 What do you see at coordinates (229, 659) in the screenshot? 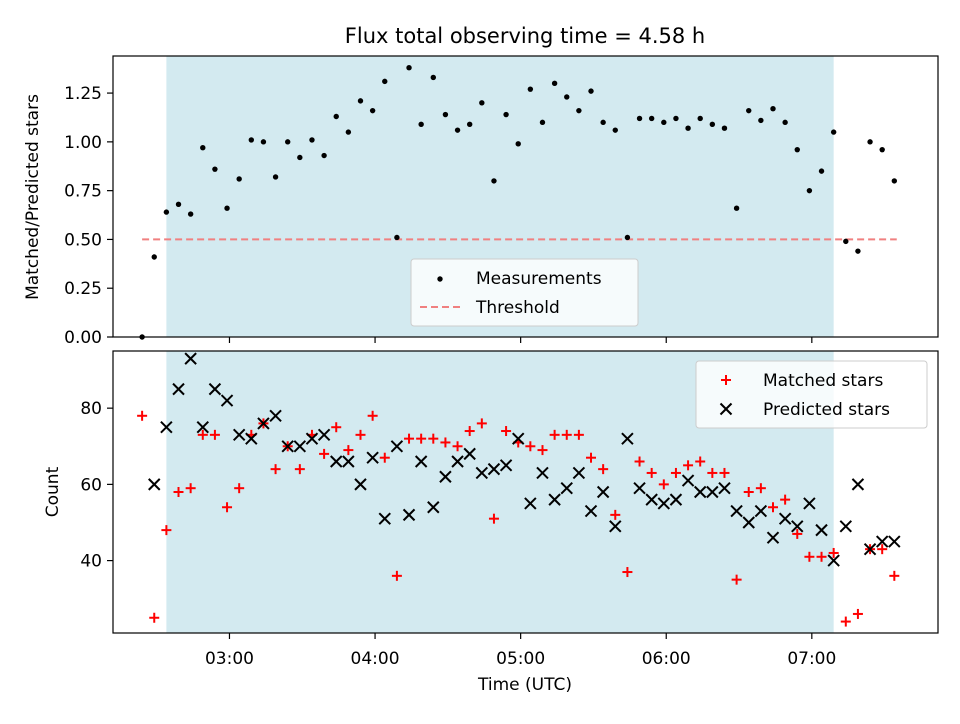
I see `x-tick-label: 03:00` at bounding box center [229, 659].